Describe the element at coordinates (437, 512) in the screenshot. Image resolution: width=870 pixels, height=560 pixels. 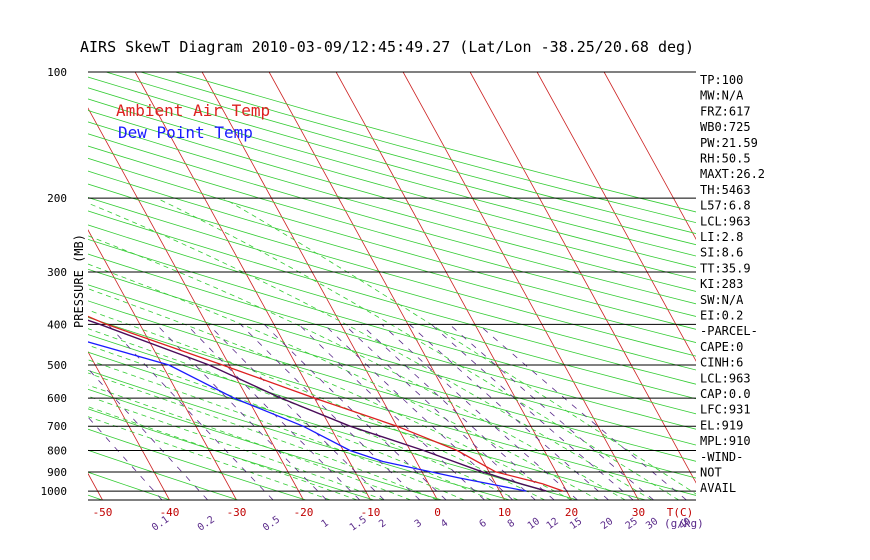
I see `bottom-temp-tick-label: 0` at that location.